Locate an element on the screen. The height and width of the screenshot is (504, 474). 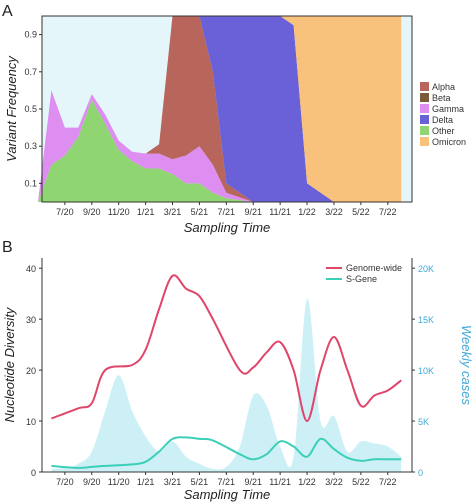
legend-label-alpha: Alpha is located at coordinates (443, 87).